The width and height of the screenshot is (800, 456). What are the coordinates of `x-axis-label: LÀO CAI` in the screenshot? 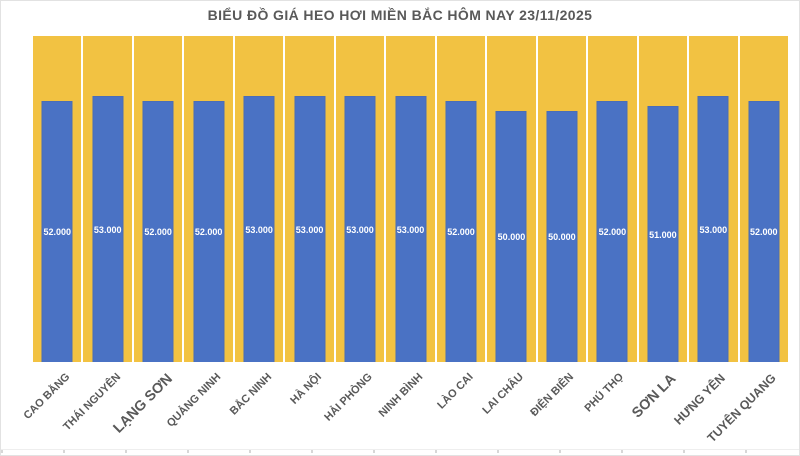 It's located at (455, 391).